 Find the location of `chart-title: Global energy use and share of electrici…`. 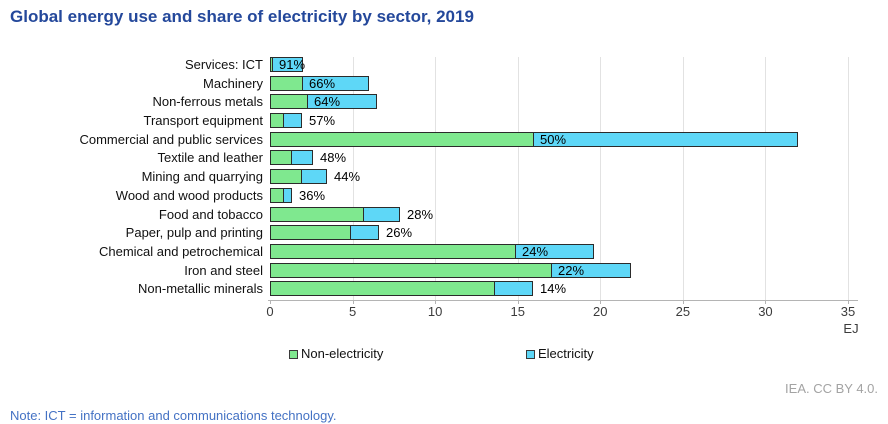

chart-title: Global energy use and share of electrici… is located at coordinates (242, 16).